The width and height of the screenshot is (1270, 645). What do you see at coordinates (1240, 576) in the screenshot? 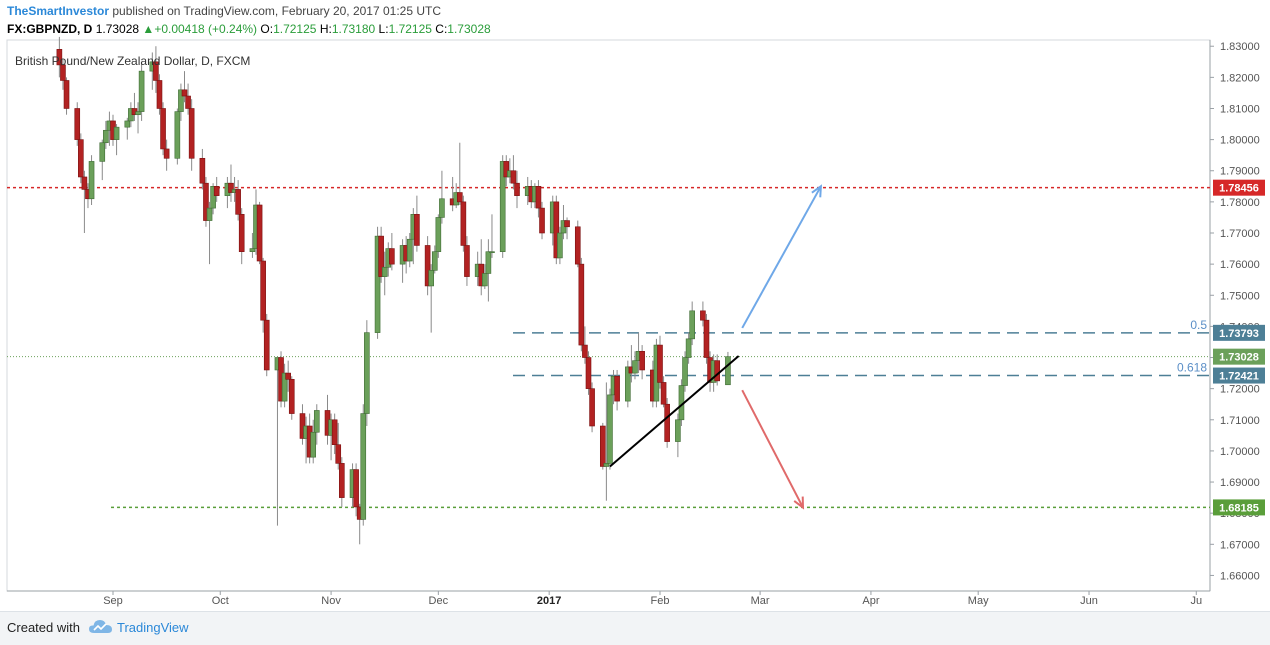
I see `y-tick-label: 1.66000` at bounding box center [1240, 576].